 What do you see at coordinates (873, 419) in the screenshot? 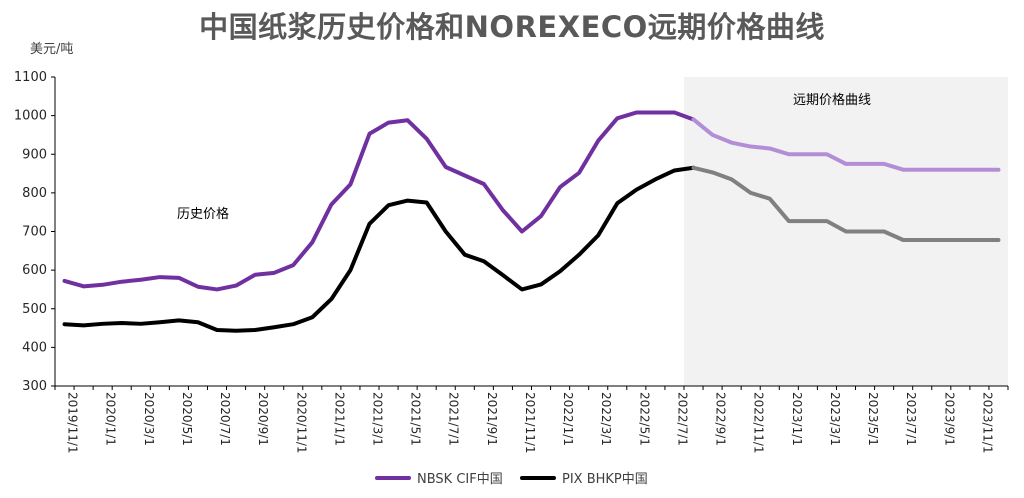
I see `x-tick-label: 2023/5/1` at bounding box center [873, 419].